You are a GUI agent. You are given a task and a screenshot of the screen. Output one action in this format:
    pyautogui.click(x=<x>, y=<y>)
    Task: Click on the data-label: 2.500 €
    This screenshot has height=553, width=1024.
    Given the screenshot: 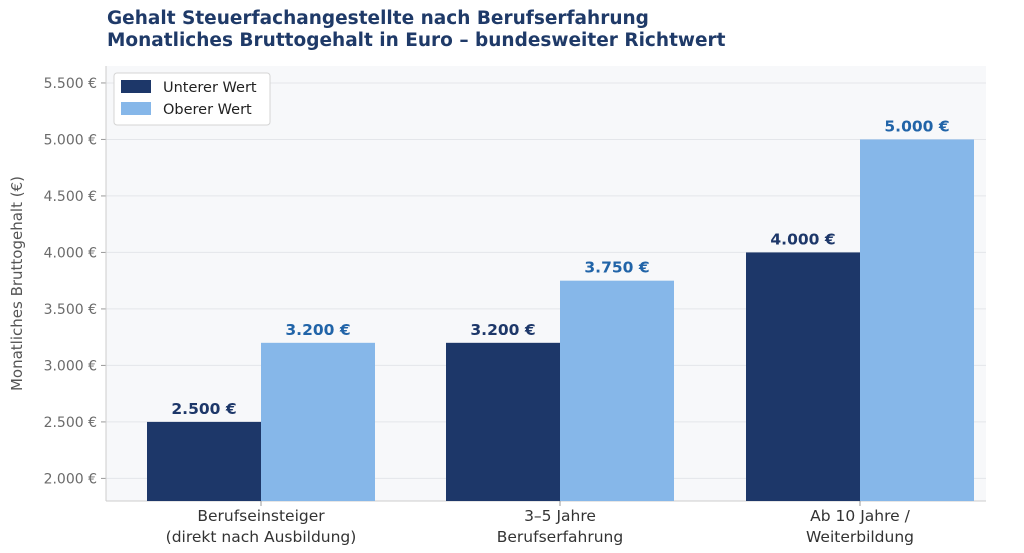 What is the action you would take?
    pyautogui.click(x=203, y=409)
    